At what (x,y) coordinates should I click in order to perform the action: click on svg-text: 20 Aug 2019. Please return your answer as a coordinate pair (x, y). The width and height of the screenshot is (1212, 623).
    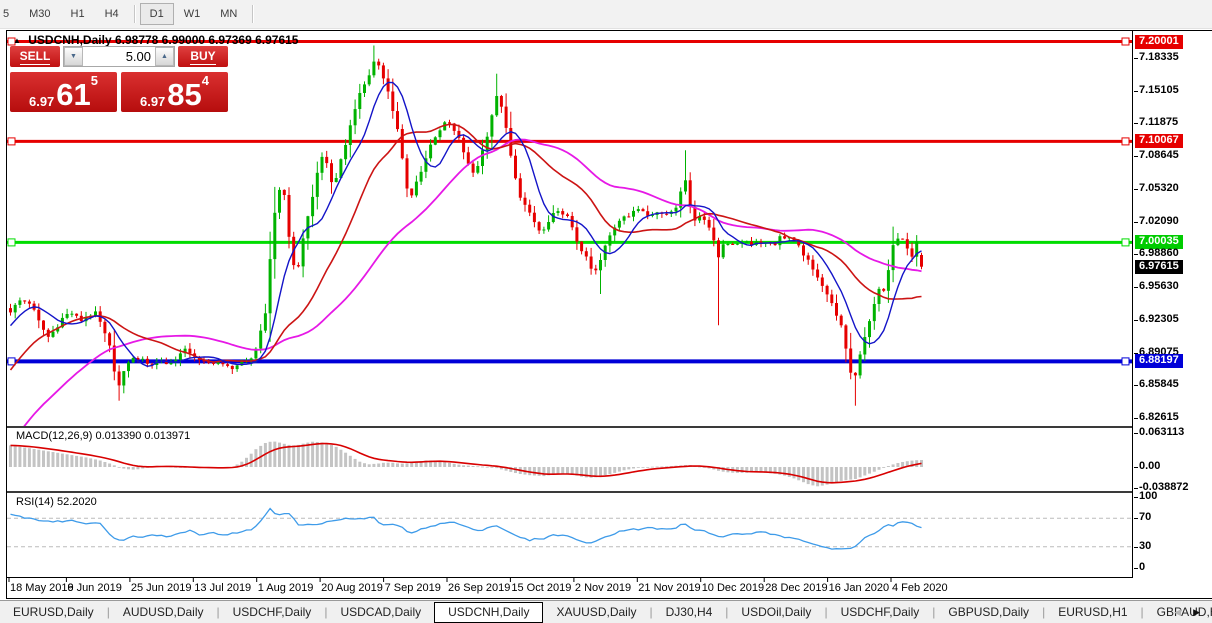
    Looking at the image, I should click on (352, 588).